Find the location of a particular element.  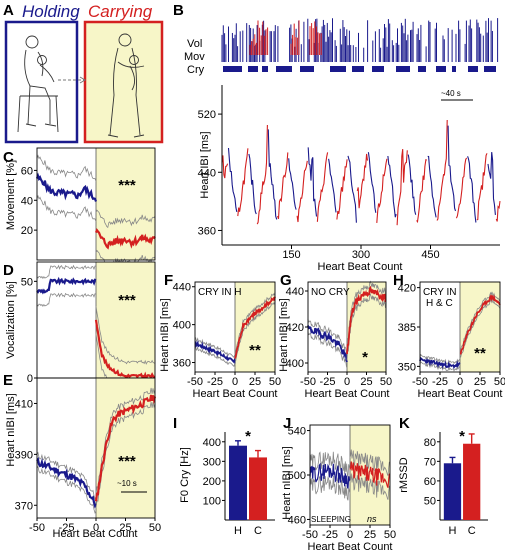

b-ticks: 360 440 520 150 300 450 is located at coordinates (319, 185).